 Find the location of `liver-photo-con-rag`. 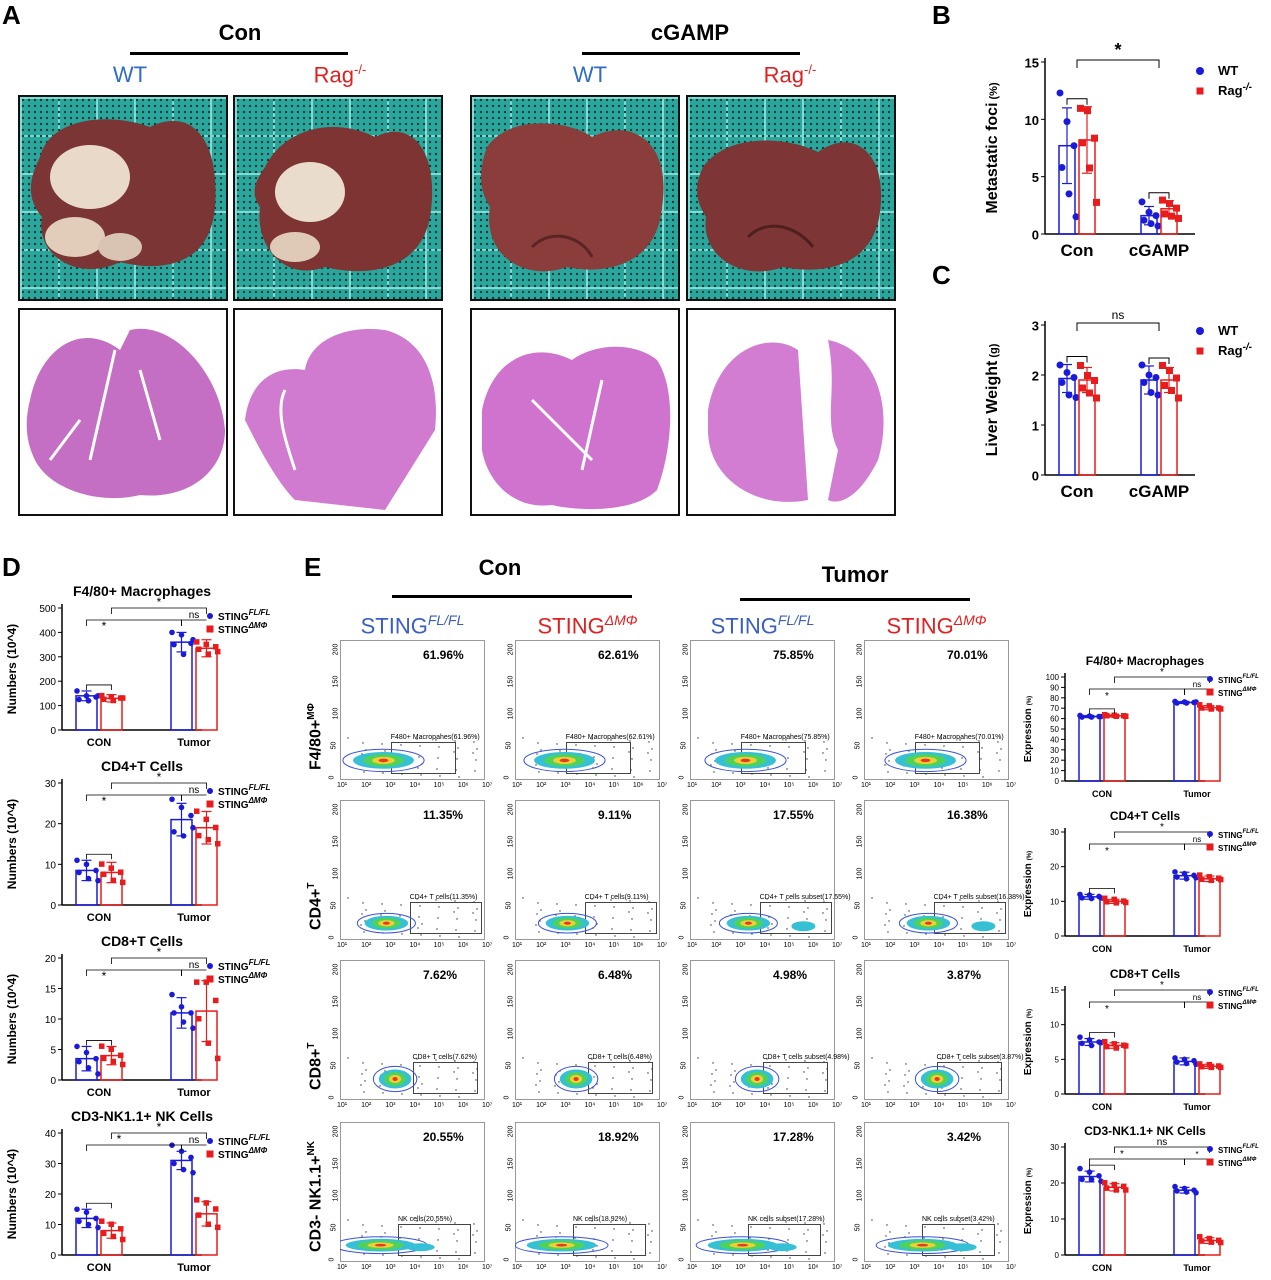

liver-photo-con-rag is located at coordinates (338, 198).